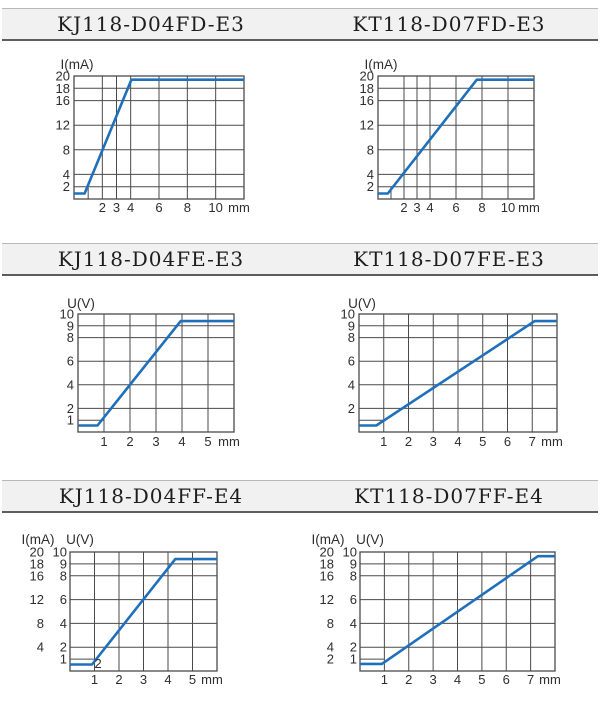 Image resolution: width=600 pixels, height=705 pixels. Describe the element at coordinates (449, 259) in the screenshot. I see `chart-title-kt118-d07fe-e3: KT118-D07FE-E3` at that location.